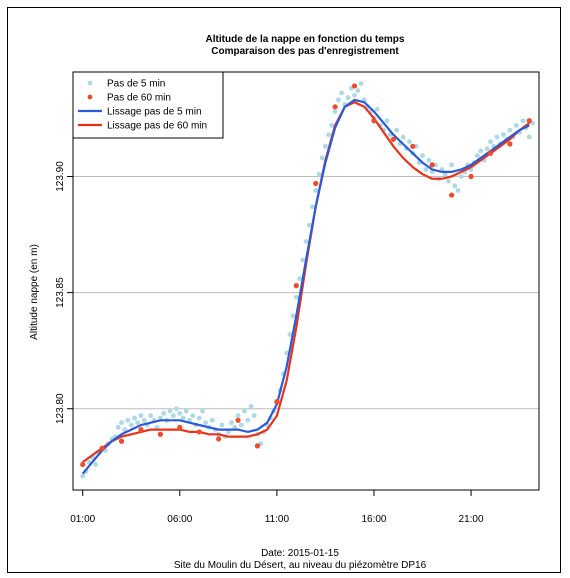 Image resolution: width=570 pixels, height=578 pixels. I want to click on y-tick-label: 123.90, so click(60, 176).